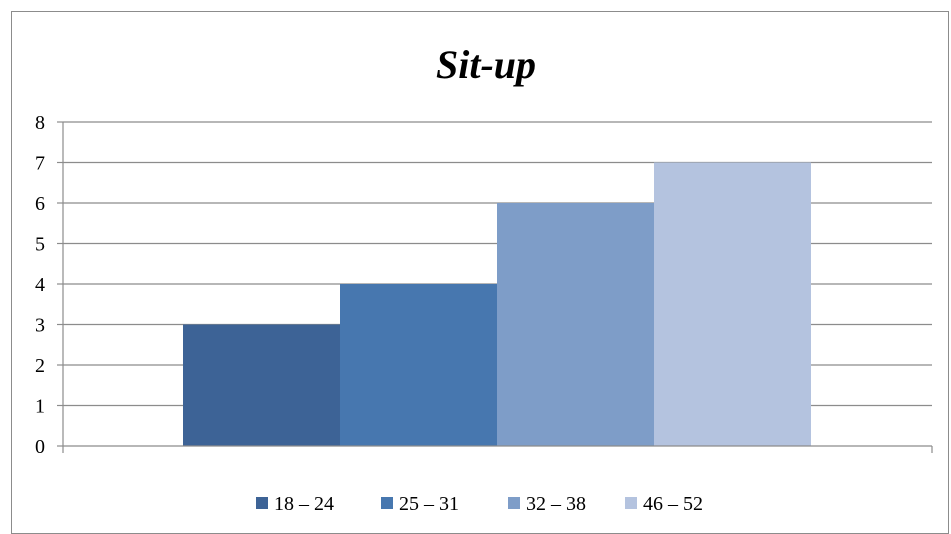  What do you see at coordinates (673, 504) in the screenshot?
I see `legend-label: 46 – 52` at bounding box center [673, 504].